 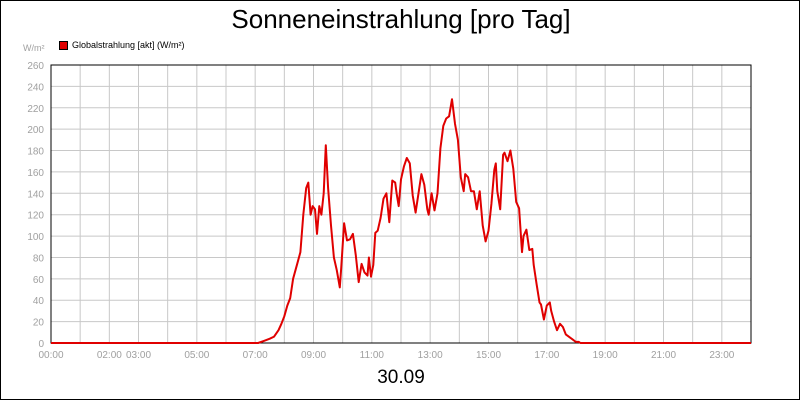 I want to click on y-axis-unit-label: W/m², so click(x=34, y=48).